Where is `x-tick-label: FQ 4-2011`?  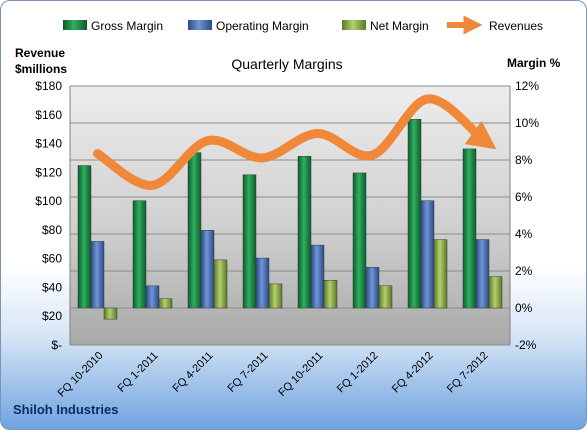
x-tick-label: FQ 4-2011 is located at coordinates (193, 372).